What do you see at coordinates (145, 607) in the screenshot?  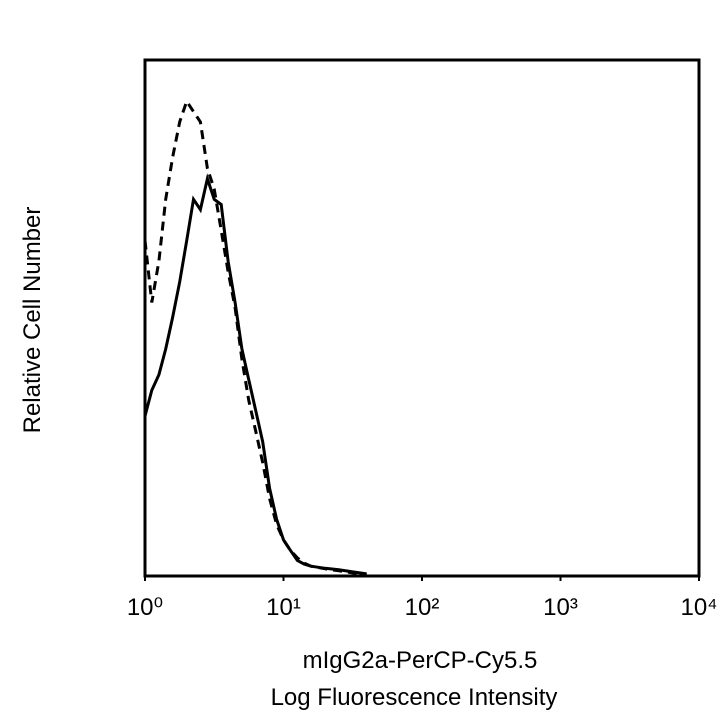 I see `x-tick-label: 10⁰` at bounding box center [145, 607].